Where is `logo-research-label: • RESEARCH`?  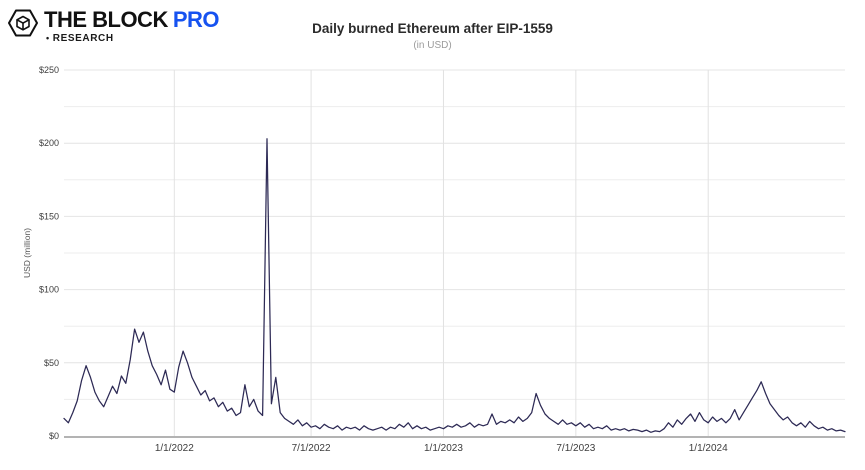
logo-research-label: • RESEARCH is located at coordinates (80, 38).